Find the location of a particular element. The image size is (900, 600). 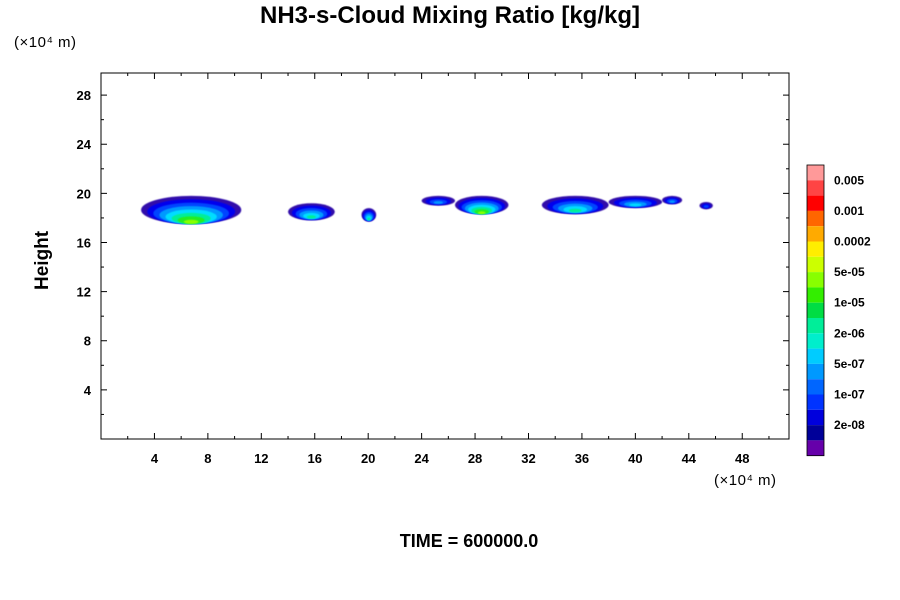

x-tick-label: 24 is located at coordinates (421, 458).